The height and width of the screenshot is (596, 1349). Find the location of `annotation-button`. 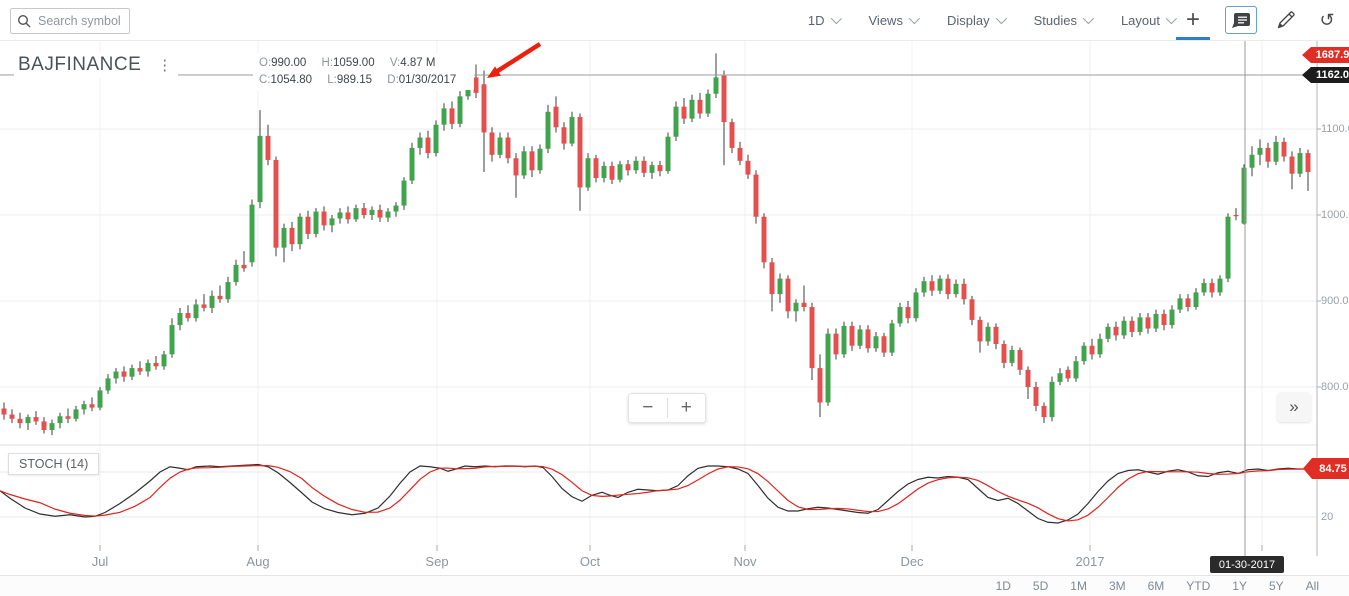

annotation-button is located at coordinates (1241, 20).